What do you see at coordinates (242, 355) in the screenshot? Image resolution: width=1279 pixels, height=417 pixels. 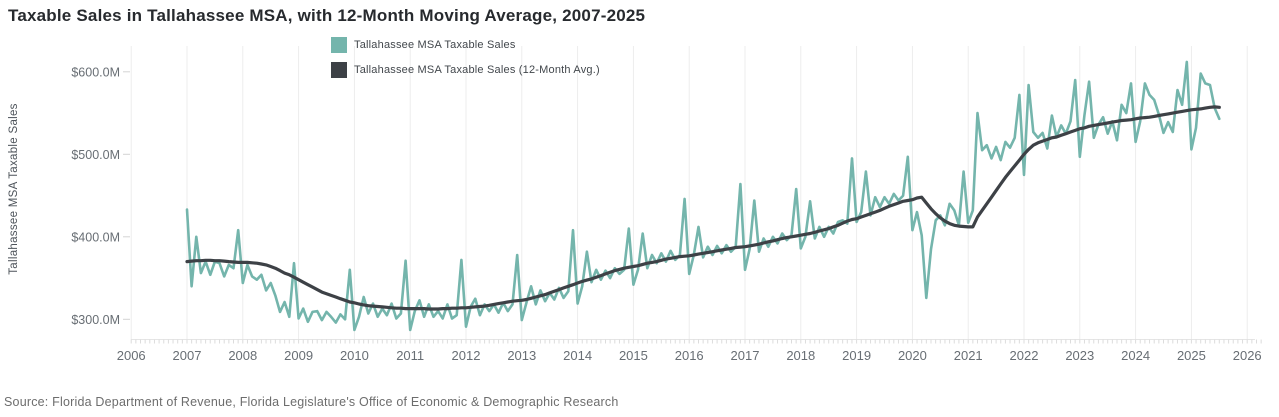 I see `x-tick-label: 2008` at bounding box center [242, 355].